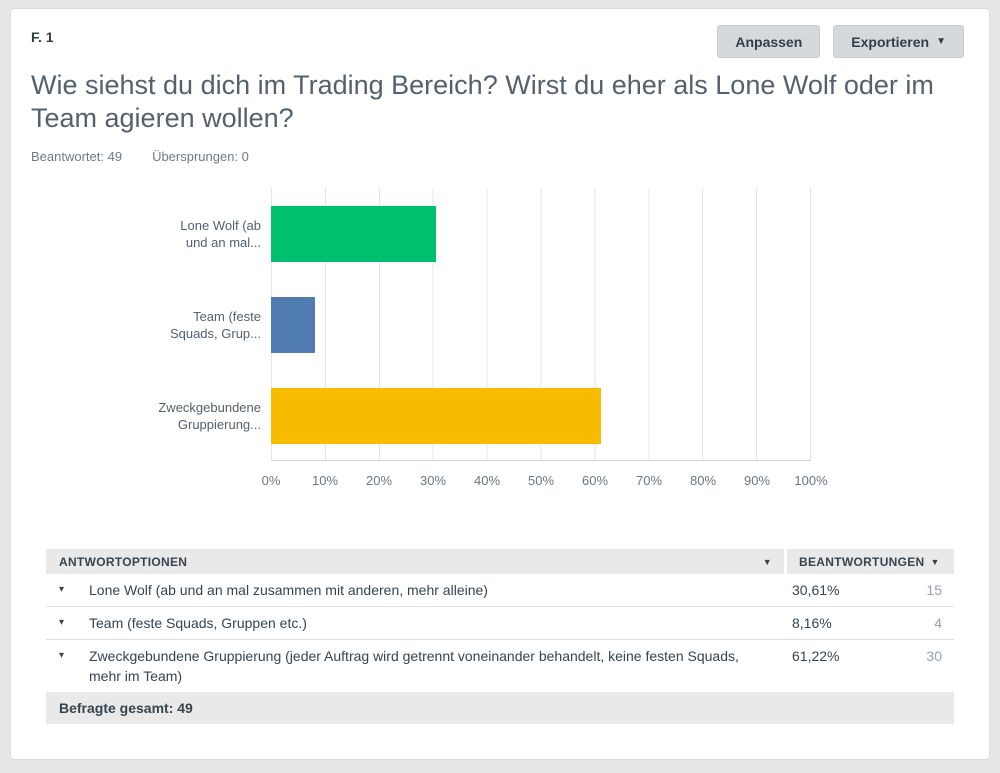  Describe the element at coordinates (811, 480) in the screenshot. I see `x-tick-100: 100%` at that location.